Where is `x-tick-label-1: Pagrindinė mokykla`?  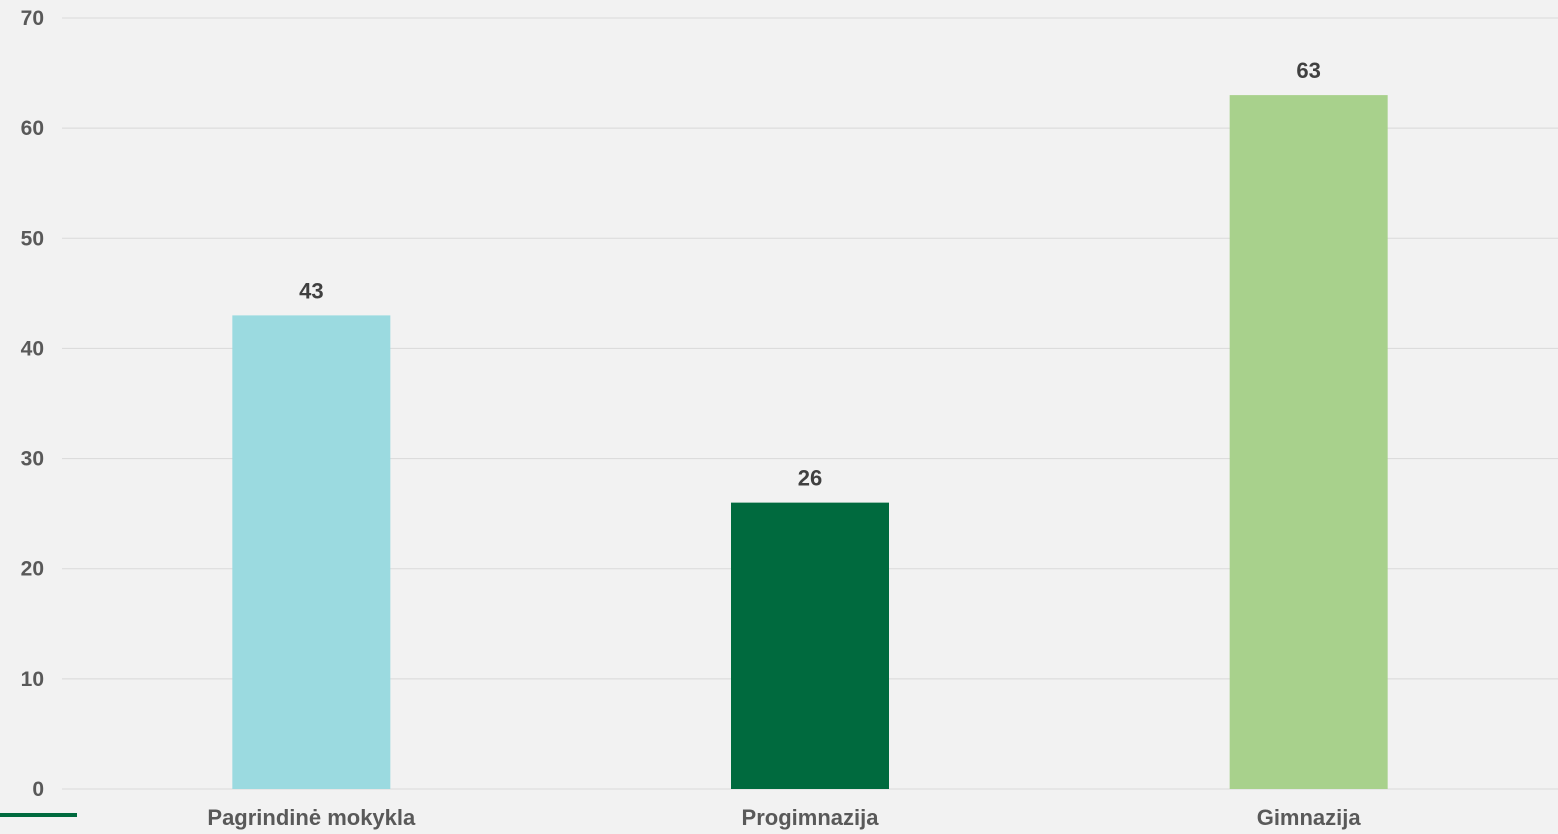
x-tick-label-1: Pagrindinė mokykla is located at coordinates (311, 817).